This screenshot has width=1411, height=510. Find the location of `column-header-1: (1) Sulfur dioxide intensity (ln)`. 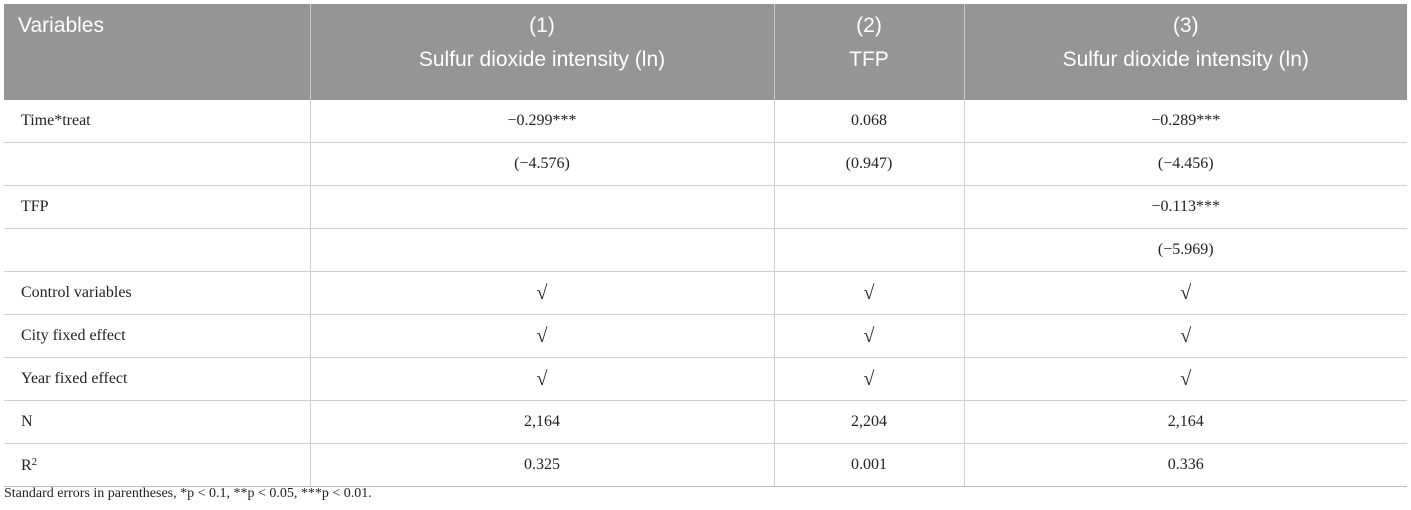

column-header-1: (1) Sulfur dioxide intensity (ln) is located at coordinates (541, 52).